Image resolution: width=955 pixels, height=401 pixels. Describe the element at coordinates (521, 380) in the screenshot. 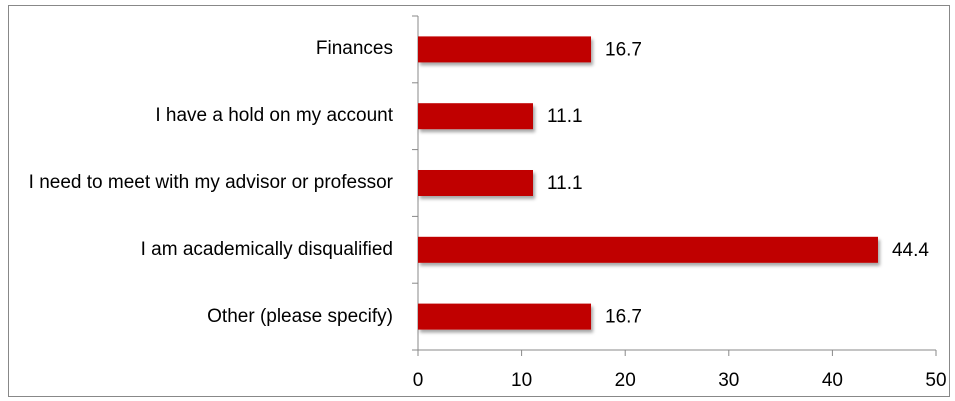

I see `x-tick-label: 10` at that location.